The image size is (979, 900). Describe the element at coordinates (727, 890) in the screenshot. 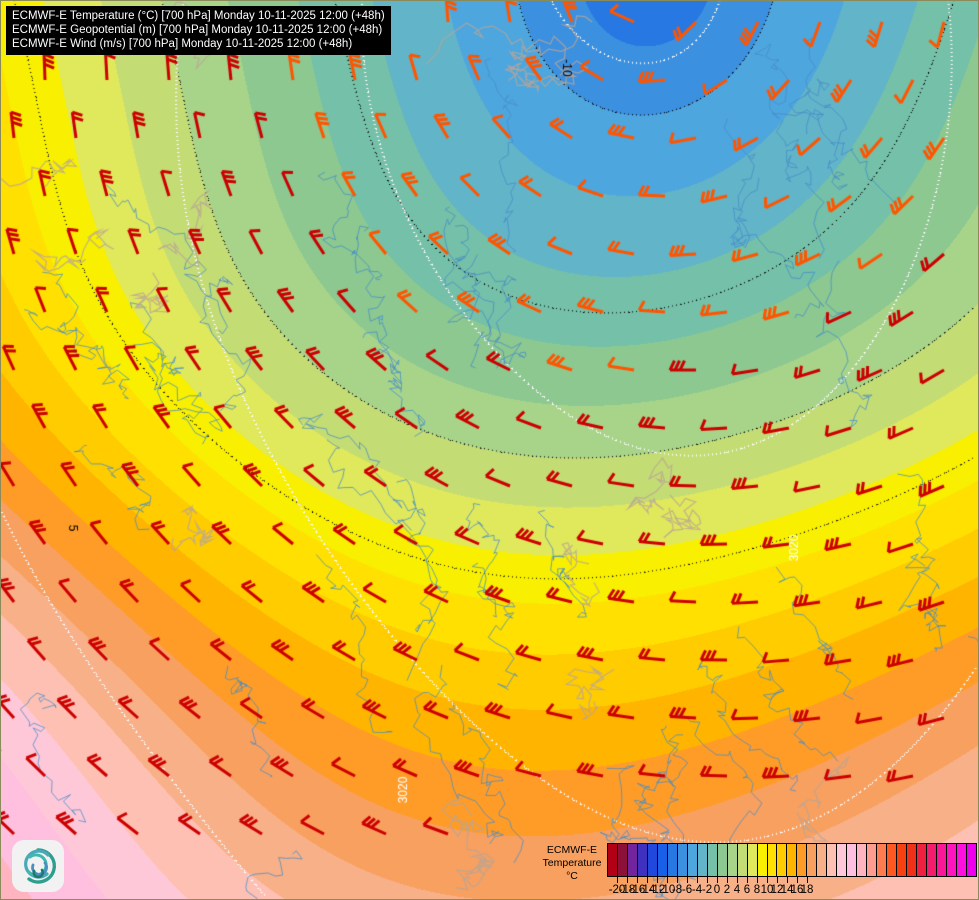

I see `colorbar-tick-label-11: 2` at that location.